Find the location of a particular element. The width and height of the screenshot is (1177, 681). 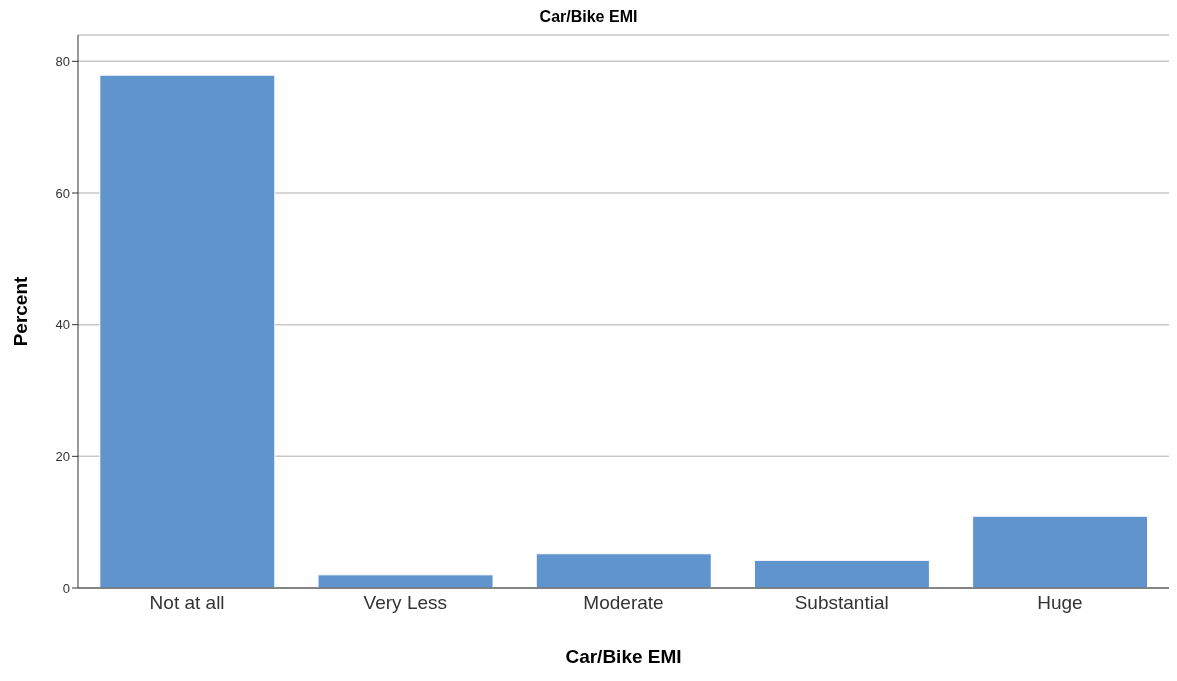

chart-title: Car/Bike EMI is located at coordinates (588, 17).